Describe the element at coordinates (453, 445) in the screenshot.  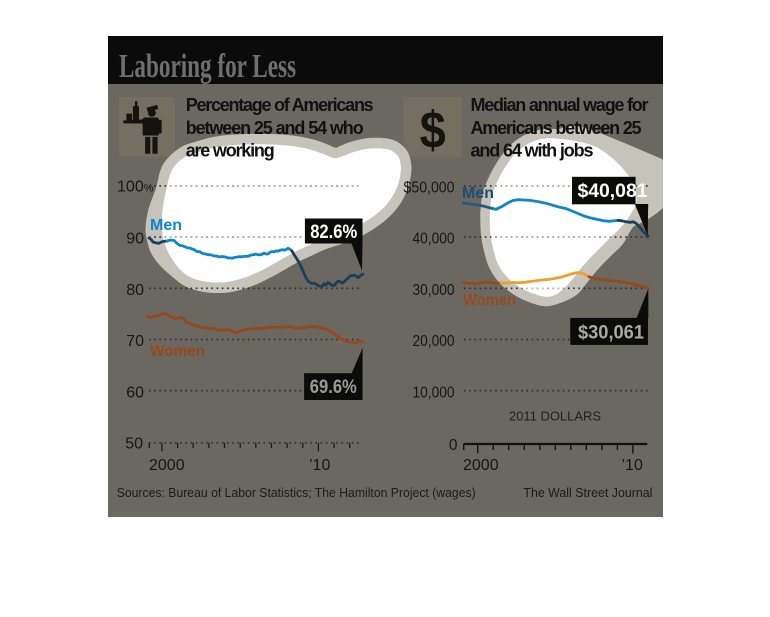
I see `svg-text: 0` at that location.